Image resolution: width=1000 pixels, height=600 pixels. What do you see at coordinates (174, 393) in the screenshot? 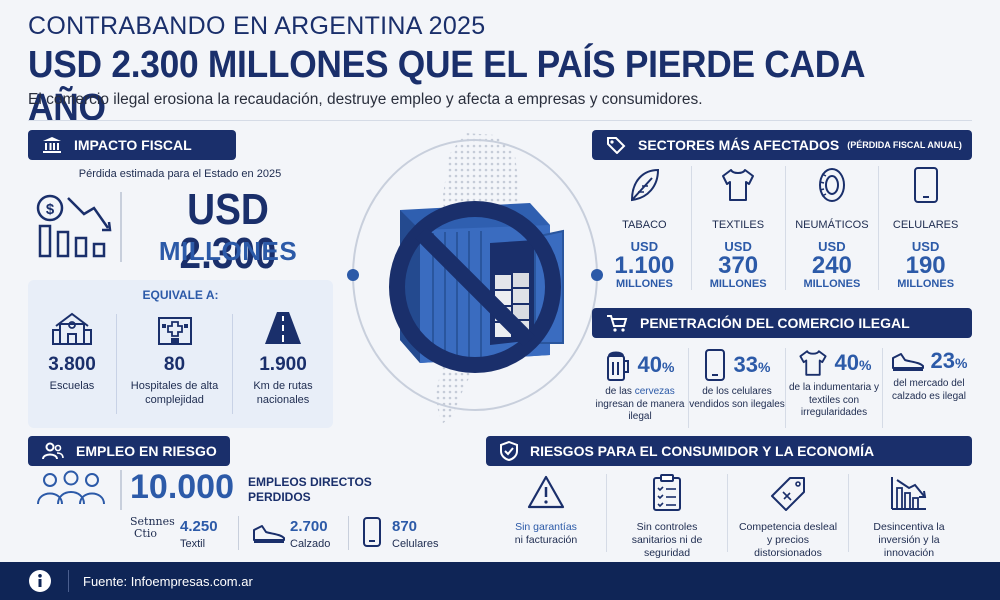
I see `equivalent-label: Hospitales de alta complejidad` at bounding box center [174, 393].